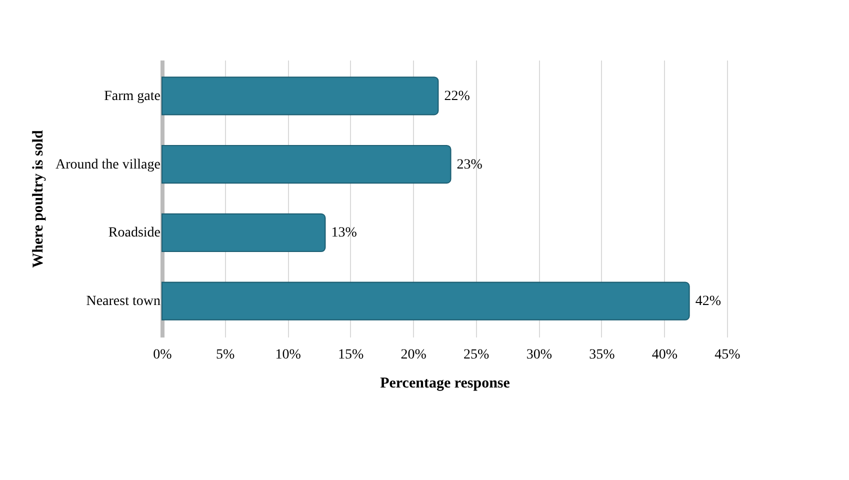  Describe the element at coordinates (602, 355) in the screenshot. I see `x-tick-label: 35%` at that location.